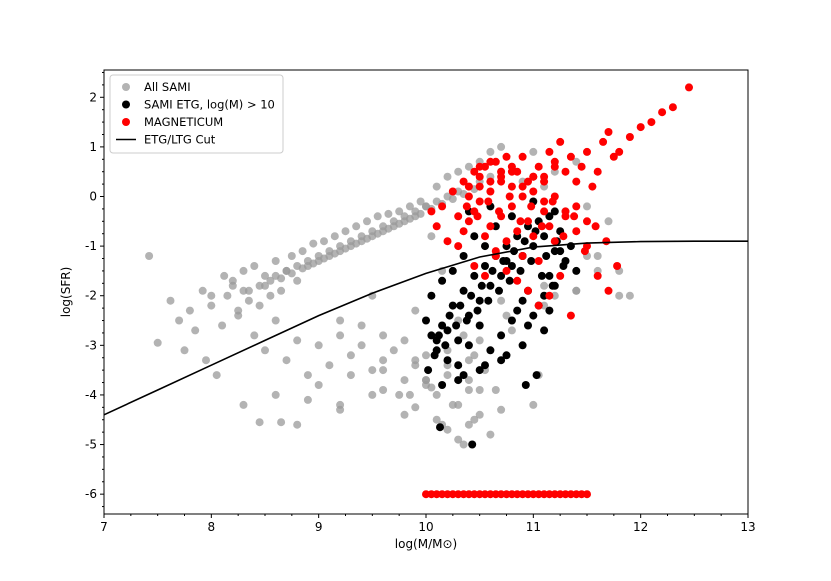 This screenshot has width=831, height=581. Describe the element at coordinates (426, 544) in the screenshot. I see `x-axis-label: log(M/M⊙)` at that location.